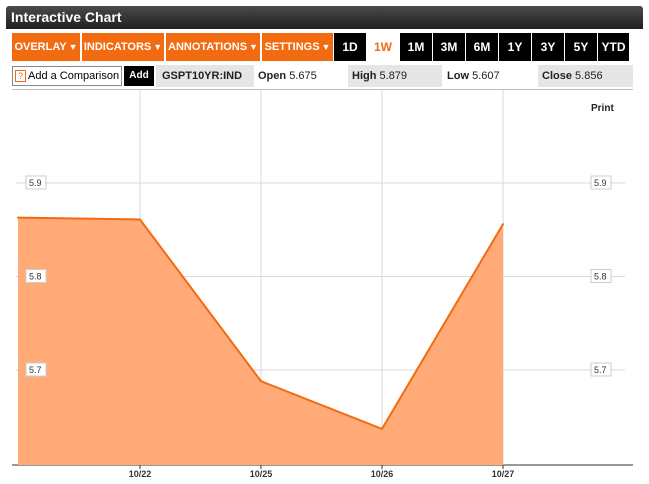  Describe the element at coordinates (557, 76) in the screenshot. I see `close-label: Close` at that location.